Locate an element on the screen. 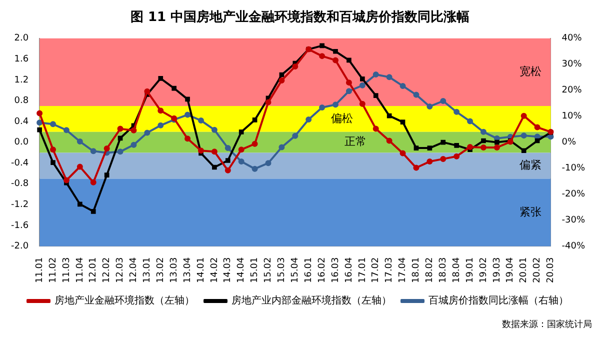 Image resolution: width=600 pixels, height=347 pixels. source-note: 数据来源：国家统计局 is located at coordinates (546, 324).